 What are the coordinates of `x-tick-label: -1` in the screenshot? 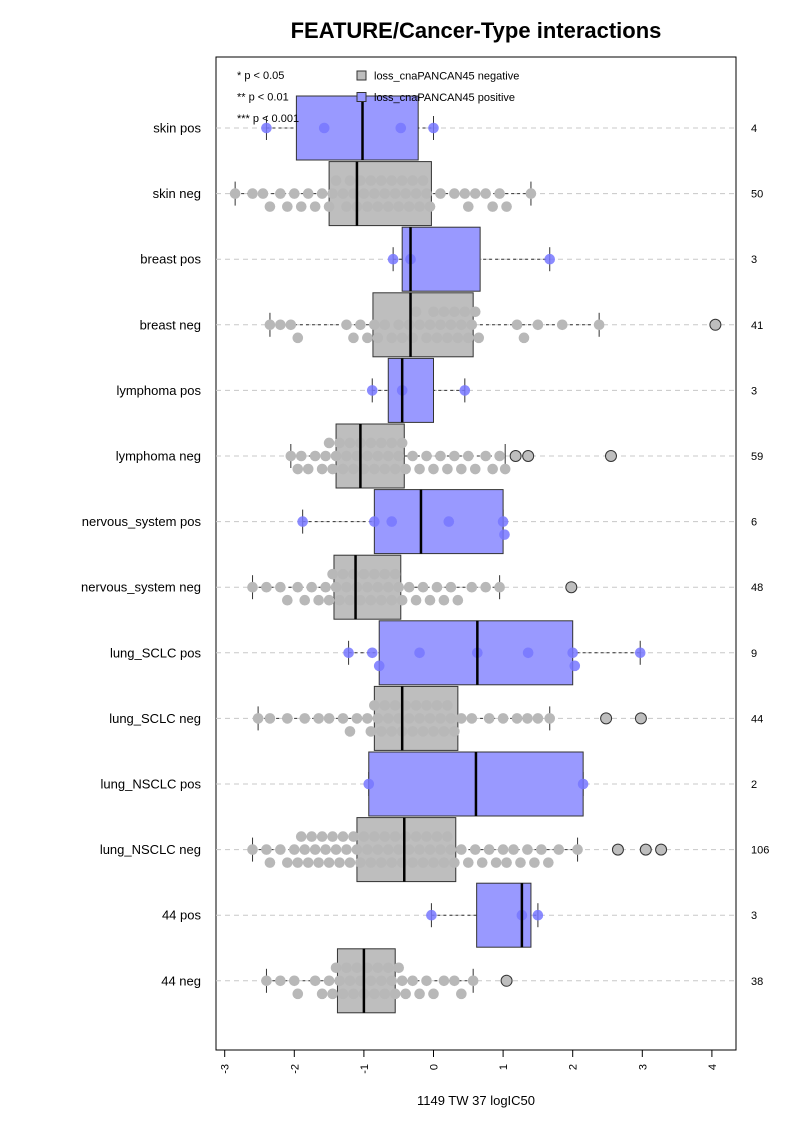 It's located at (365, 1069).